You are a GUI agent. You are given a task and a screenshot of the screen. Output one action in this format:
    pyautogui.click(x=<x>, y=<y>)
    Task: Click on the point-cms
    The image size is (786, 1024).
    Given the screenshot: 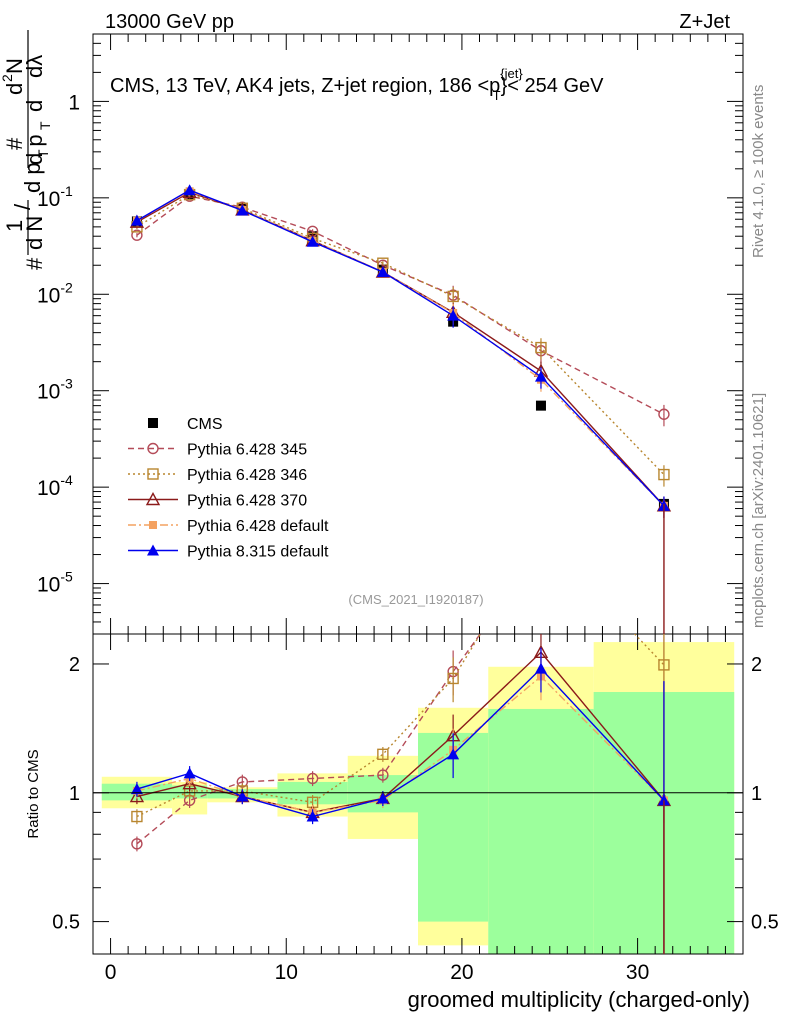 What is the action you would take?
    pyautogui.click(x=540, y=405)
    